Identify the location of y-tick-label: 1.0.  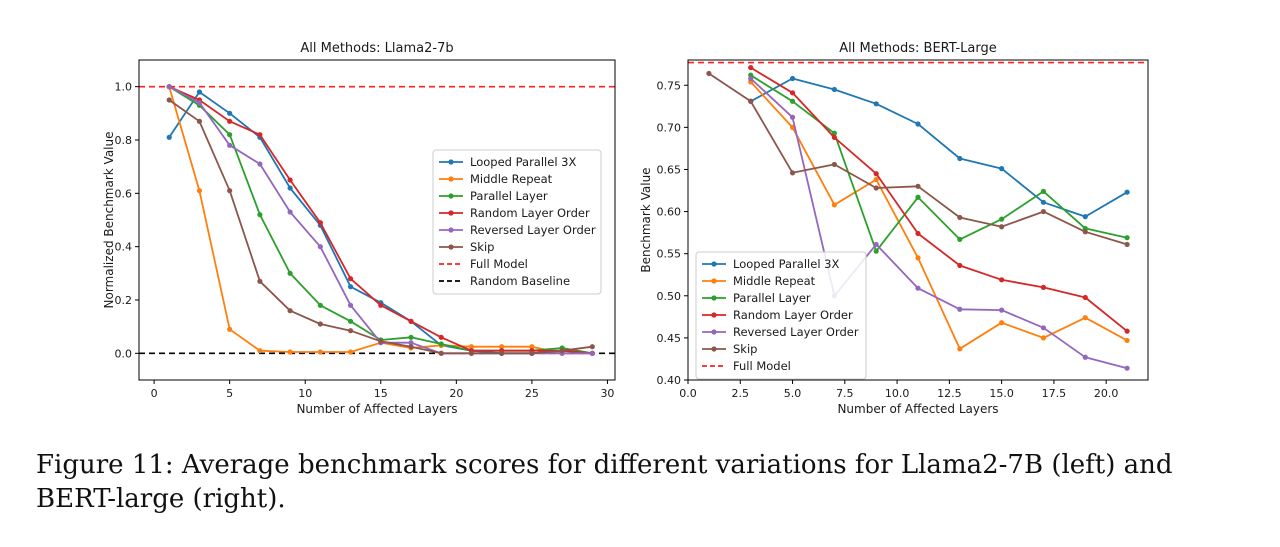
(124, 87).